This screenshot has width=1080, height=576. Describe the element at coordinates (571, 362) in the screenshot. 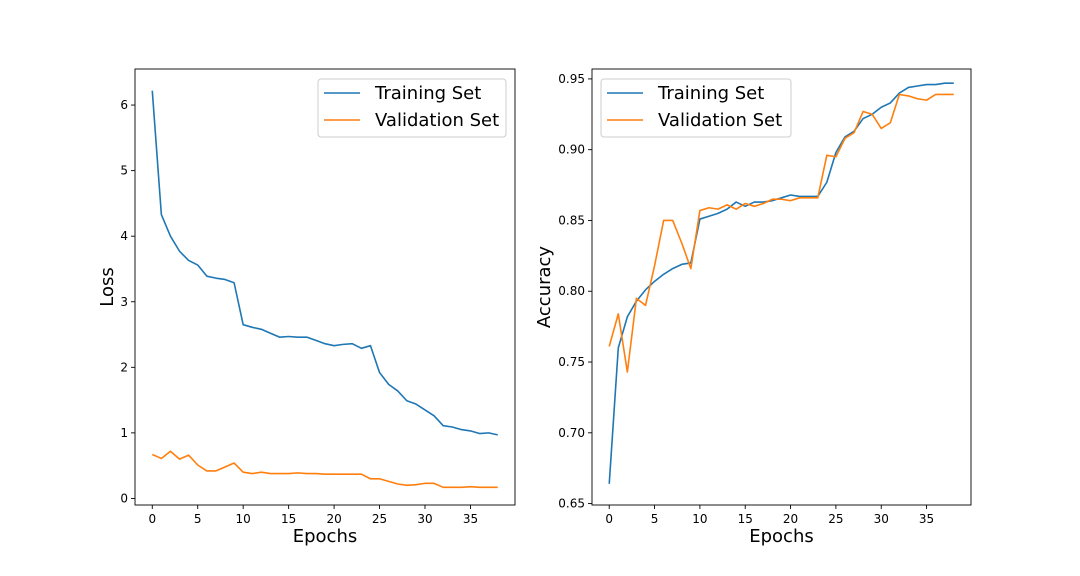

I see `y-tick-label: 0.75` at that location.